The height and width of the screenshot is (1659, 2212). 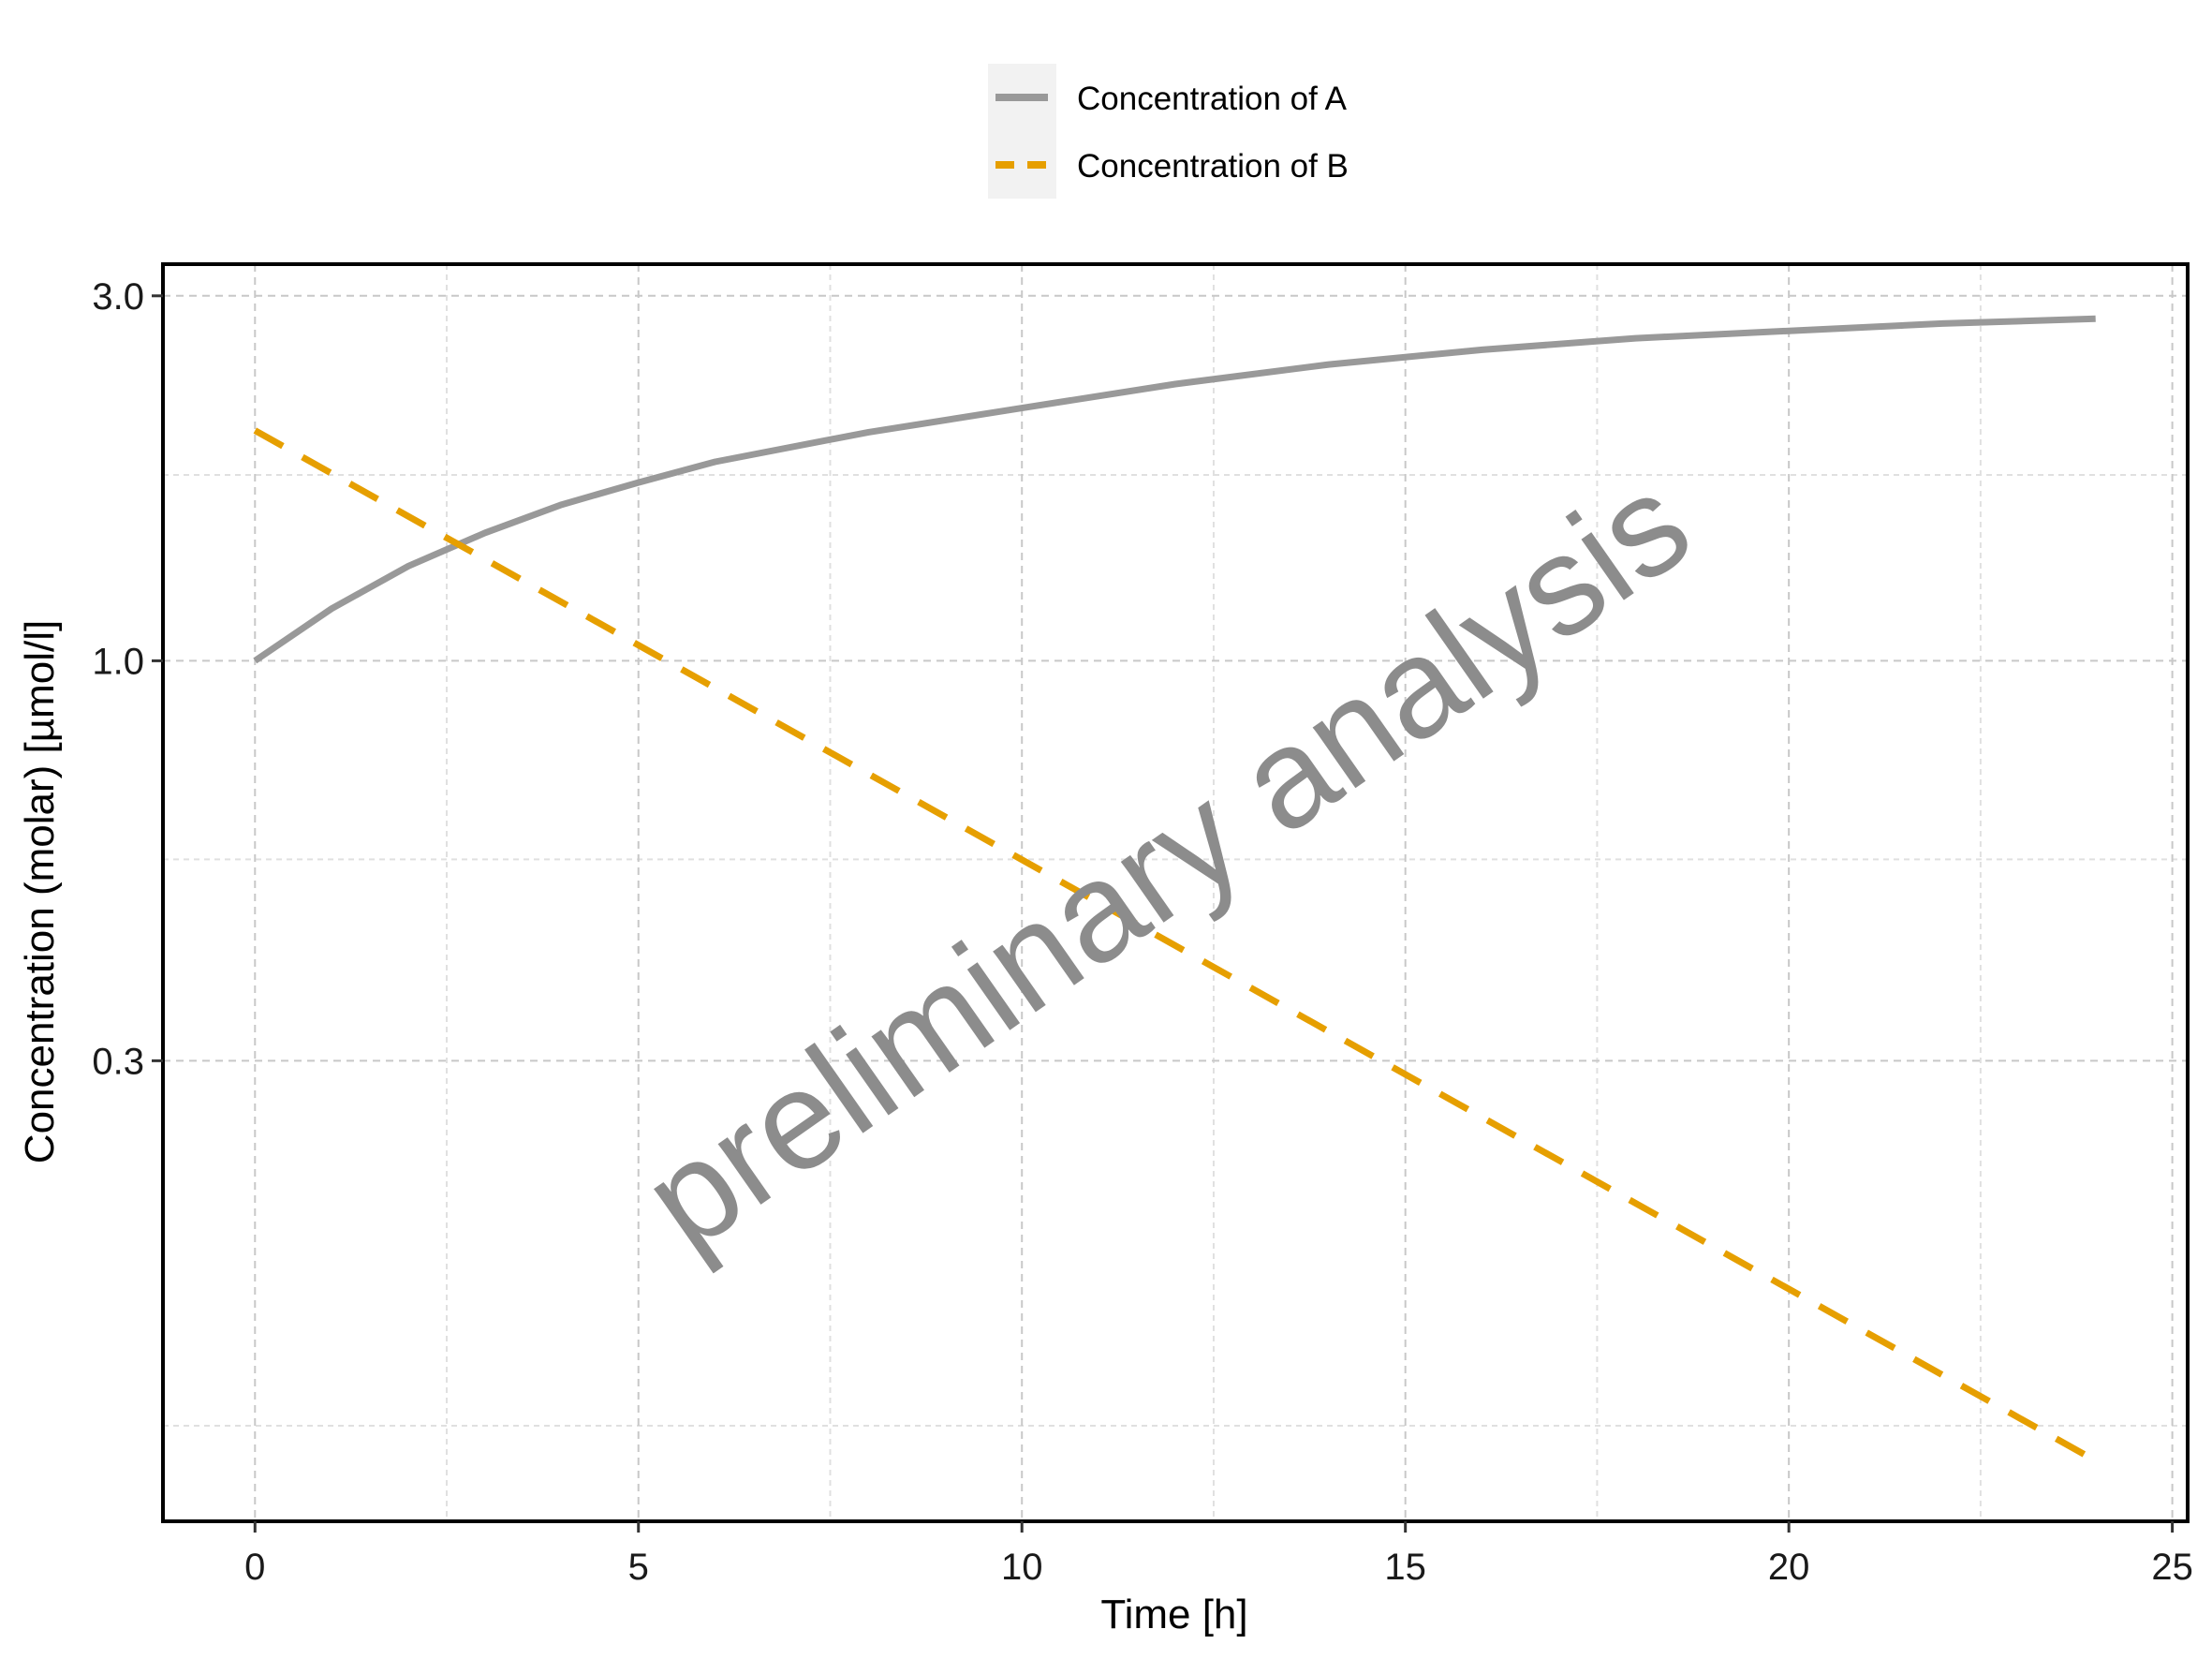 What do you see at coordinates (1219, 1554) in the screenshot?
I see `x-axis-ticks: 0 5 10 15 20 25` at bounding box center [1219, 1554].